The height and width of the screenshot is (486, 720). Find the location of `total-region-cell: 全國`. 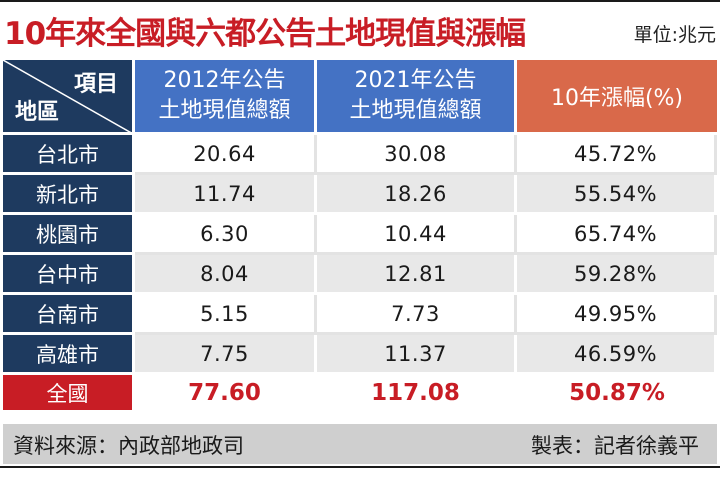

total-region-cell: 全國 is located at coordinates (69, 394).